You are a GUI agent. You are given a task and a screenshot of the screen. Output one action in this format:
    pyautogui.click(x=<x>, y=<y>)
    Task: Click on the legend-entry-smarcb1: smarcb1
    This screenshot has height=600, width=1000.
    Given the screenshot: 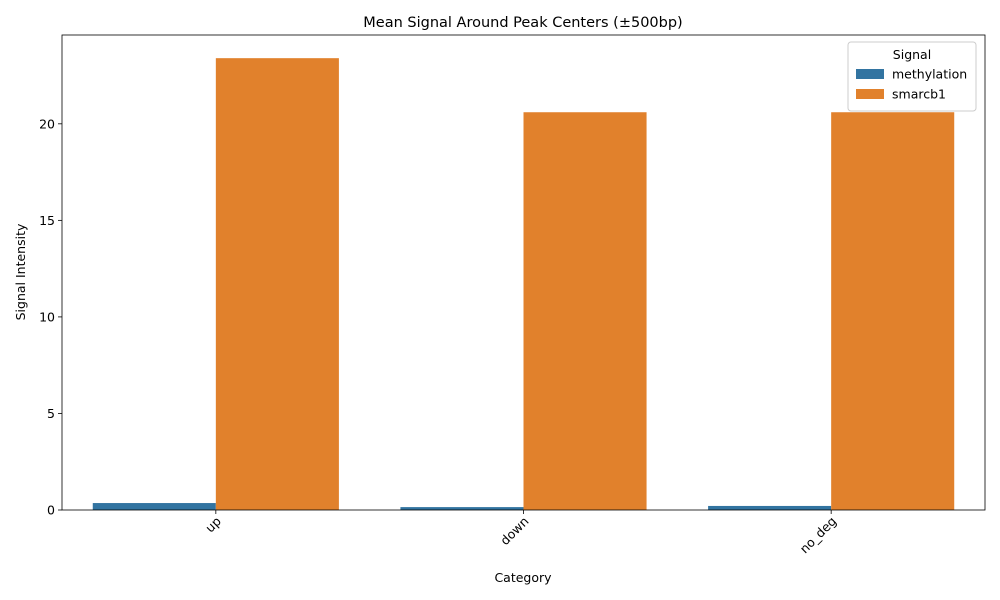 What is the action you would take?
    pyautogui.click(x=919, y=94)
    